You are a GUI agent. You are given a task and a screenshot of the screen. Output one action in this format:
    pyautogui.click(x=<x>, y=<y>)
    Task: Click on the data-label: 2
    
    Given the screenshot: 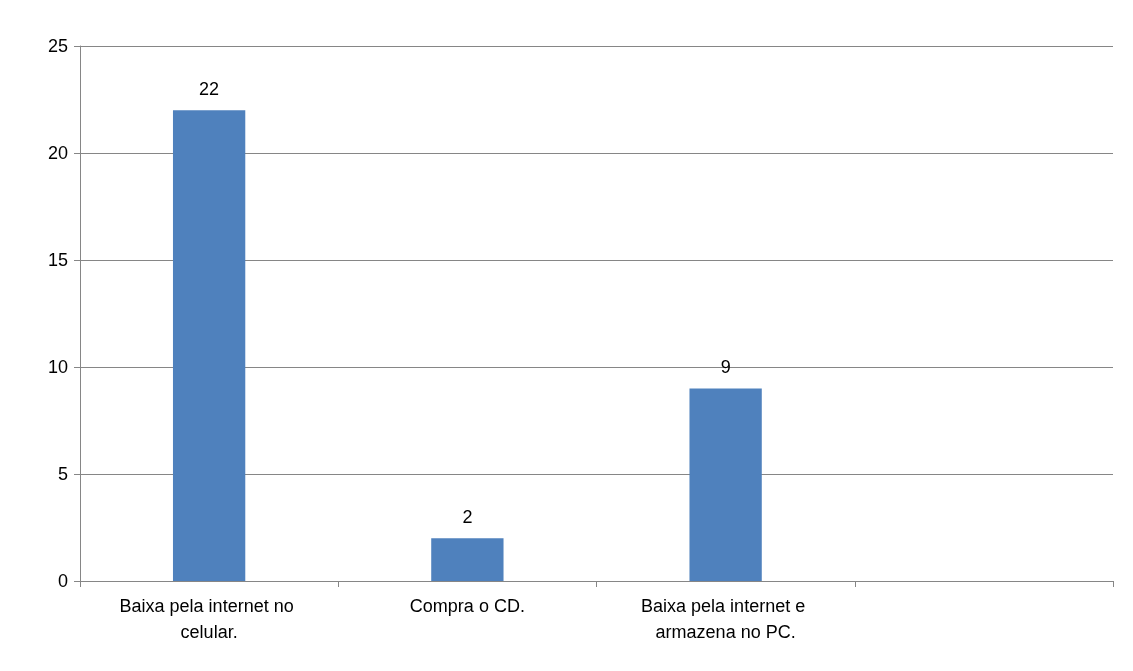 What is the action you would take?
    pyautogui.click(x=467, y=517)
    